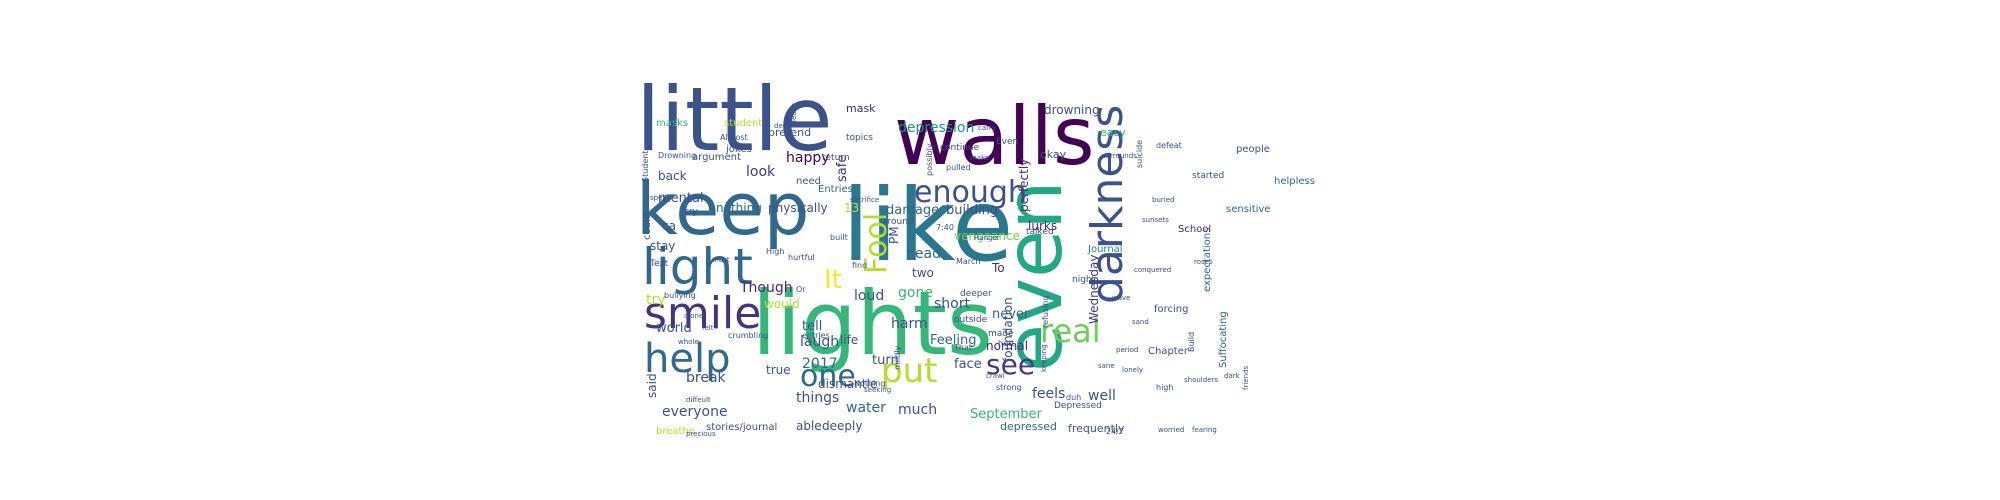  Describe the element at coordinates (872, 323) in the screenshot. I see `cloud-word: lights` at that location.